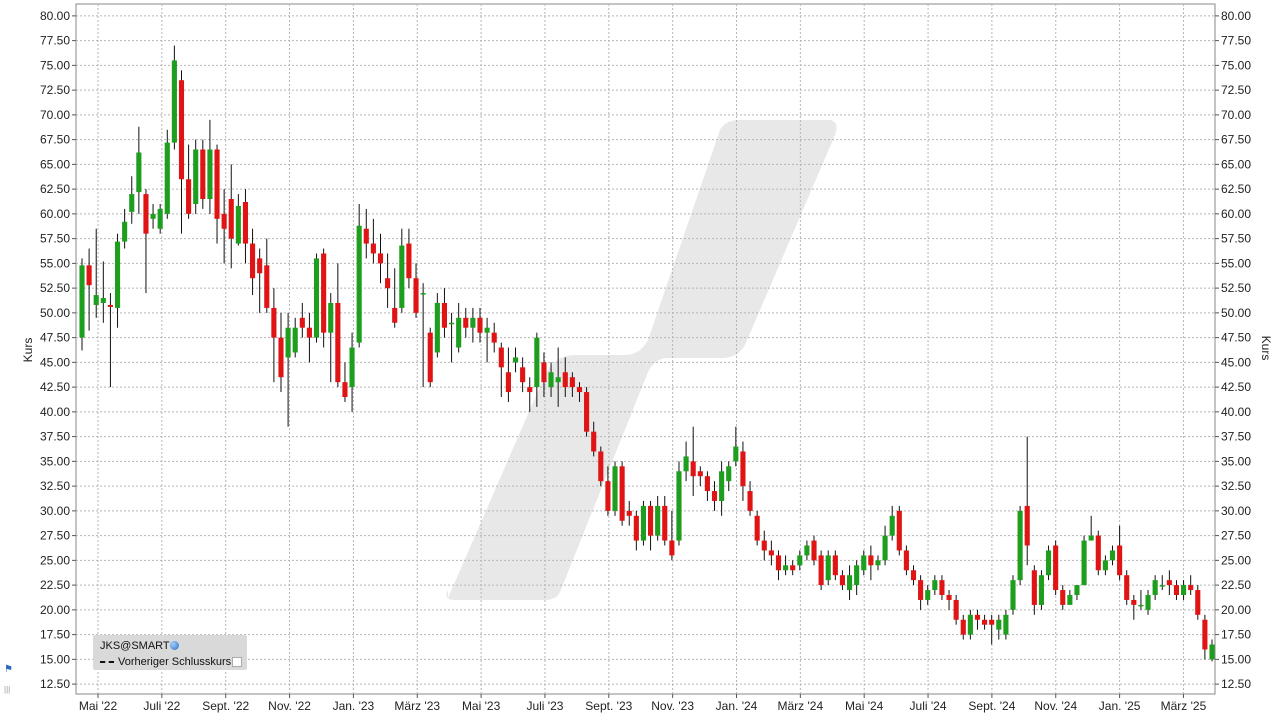 The height and width of the screenshot is (724, 1281). Describe the element at coordinates (7, 689) in the screenshot. I see `resize-handle-icon: |||` at that location.